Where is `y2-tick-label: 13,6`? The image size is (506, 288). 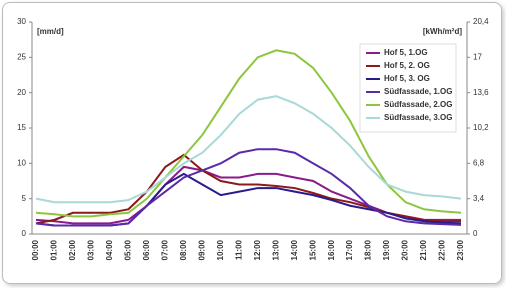 y2-tick-label: 13,6 is located at coordinates (481, 92).